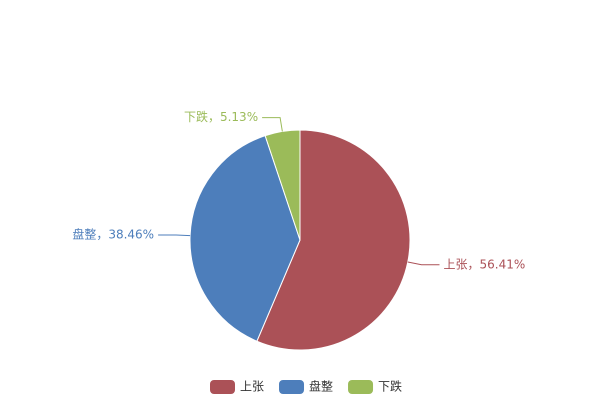  Describe the element at coordinates (221, 116) in the screenshot. I see `data-label: 下跌，5.13%` at that location.